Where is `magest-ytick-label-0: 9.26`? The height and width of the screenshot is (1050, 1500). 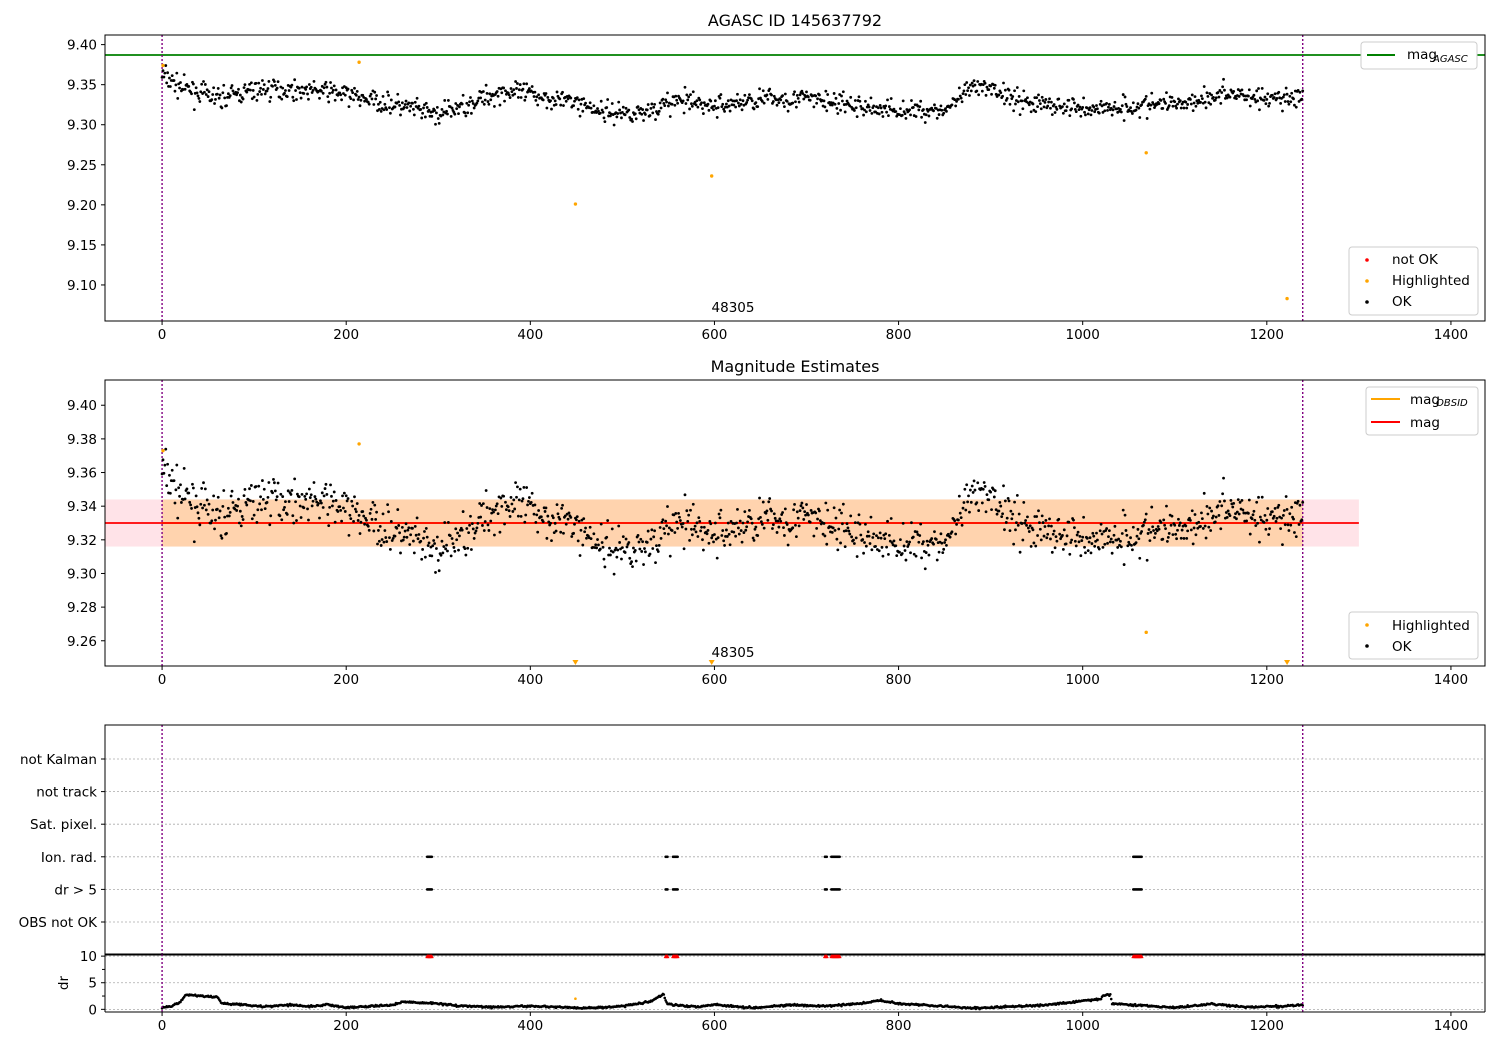 magest-ytick-label-0: 9.26 is located at coordinates (82, 642).